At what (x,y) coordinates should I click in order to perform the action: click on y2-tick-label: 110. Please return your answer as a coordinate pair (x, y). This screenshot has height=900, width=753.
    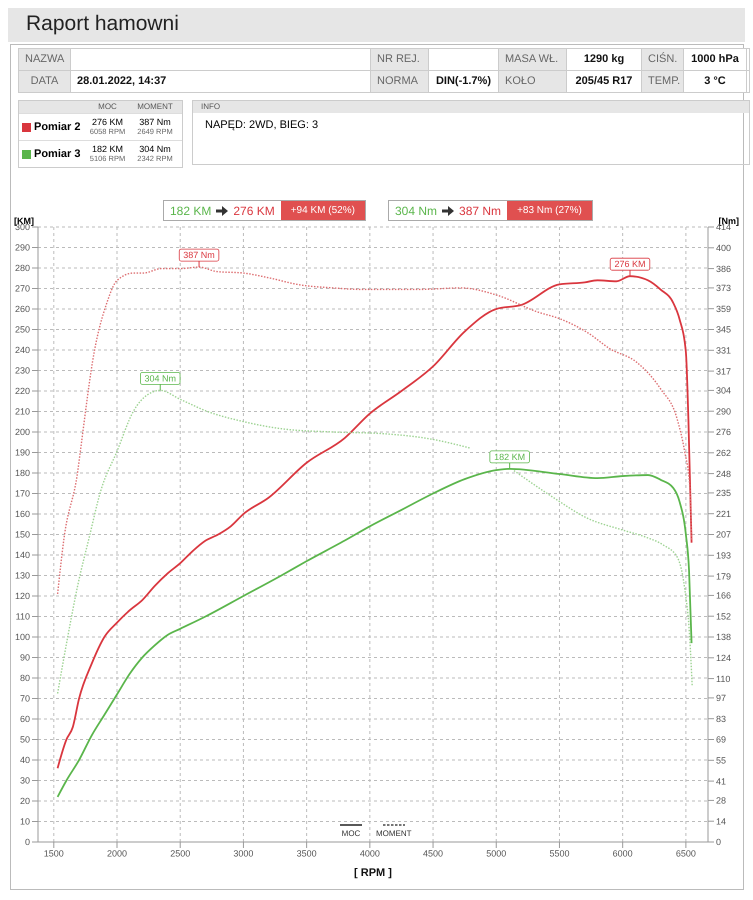
    Looking at the image, I should click on (723, 679).